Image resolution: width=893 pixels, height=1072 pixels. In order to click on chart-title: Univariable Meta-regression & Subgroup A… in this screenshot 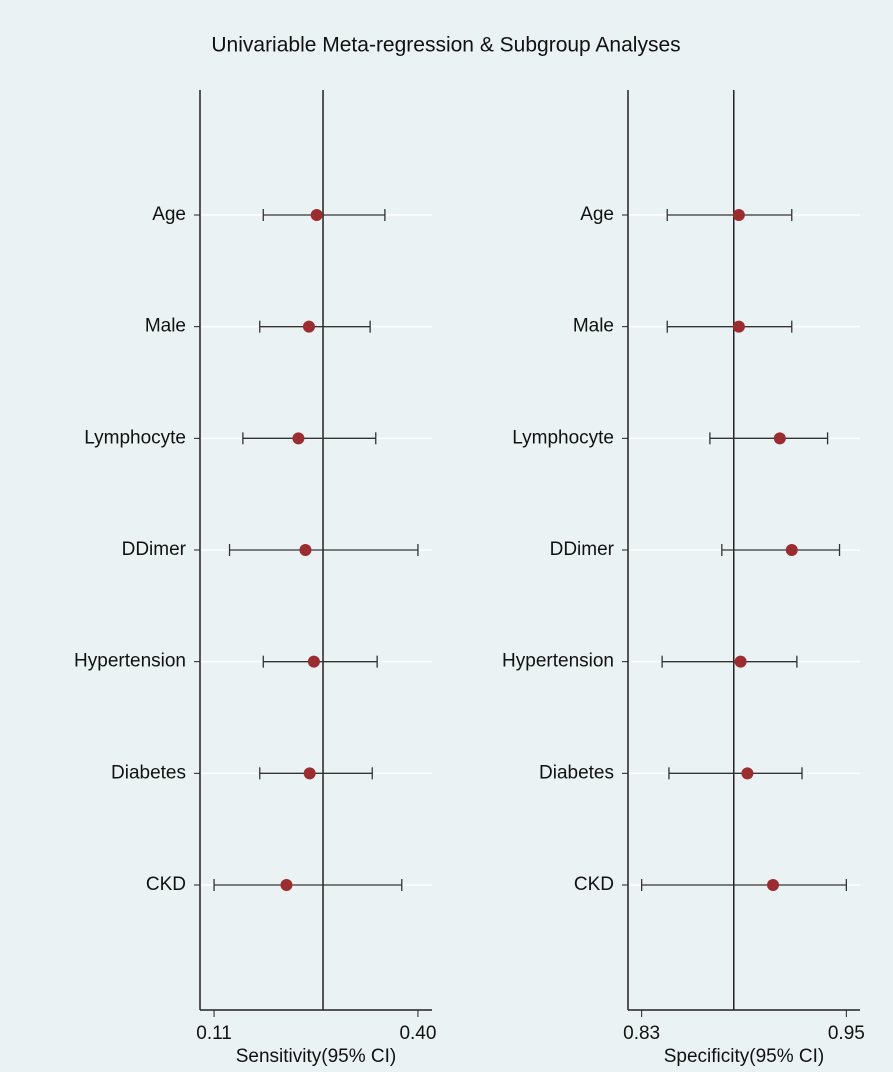, I will do `click(445, 45)`.